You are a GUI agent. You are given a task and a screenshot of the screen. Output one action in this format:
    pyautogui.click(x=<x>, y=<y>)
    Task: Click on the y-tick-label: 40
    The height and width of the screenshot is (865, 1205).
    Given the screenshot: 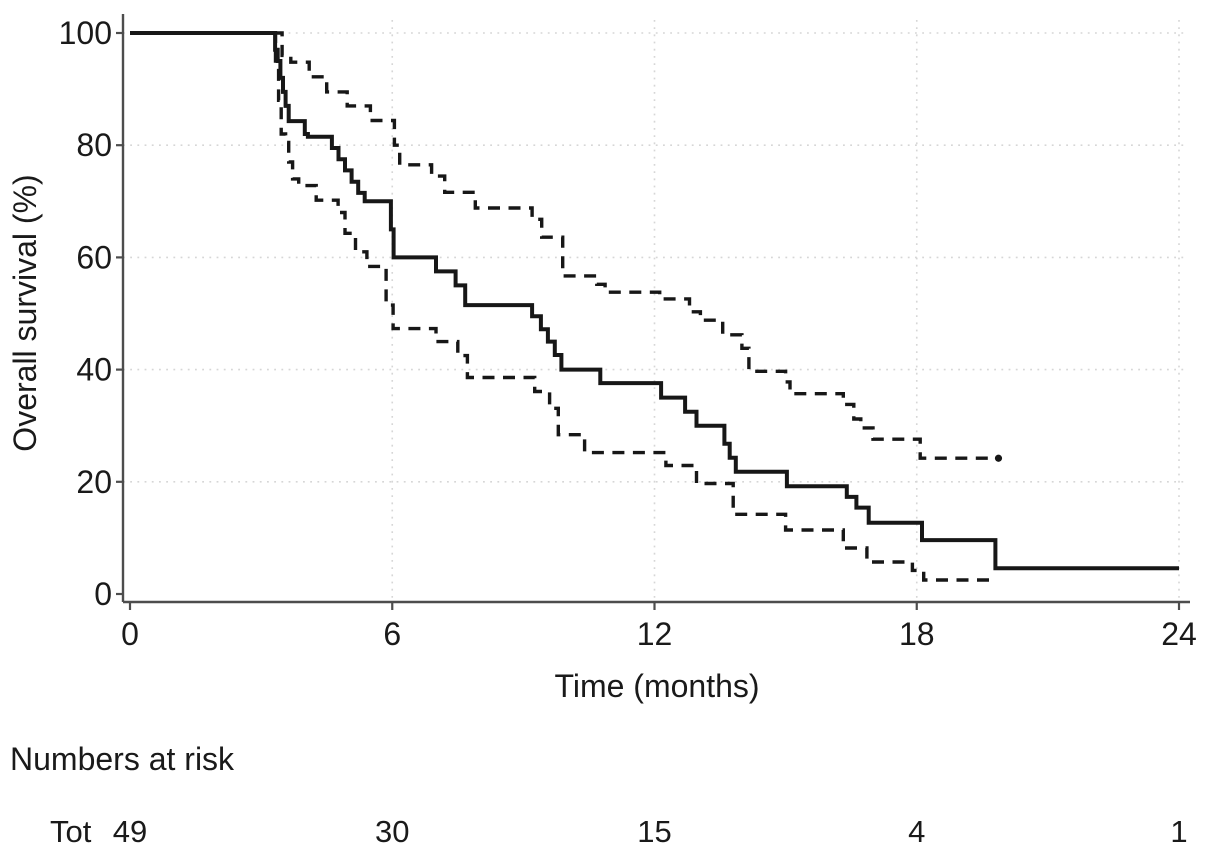 What is the action you would take?
    pyautogui.click(x=94, y=370)
    